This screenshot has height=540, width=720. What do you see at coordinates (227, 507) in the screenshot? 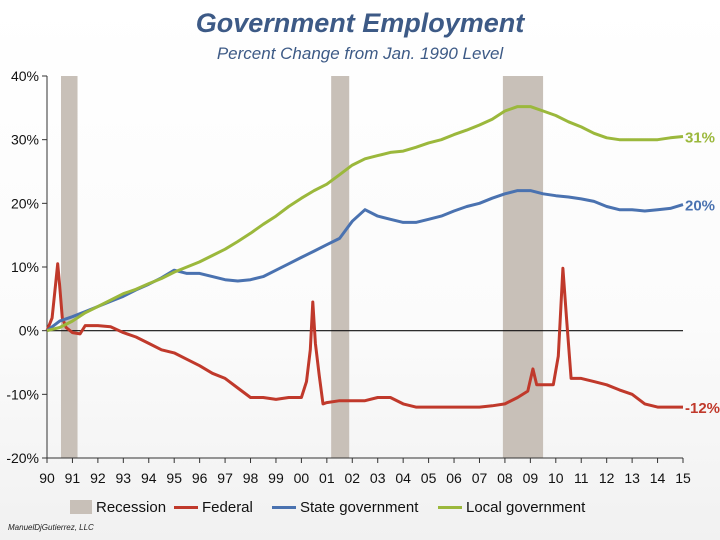
I see `legend-label-federal: Federal` at bounding box center [227, 507].